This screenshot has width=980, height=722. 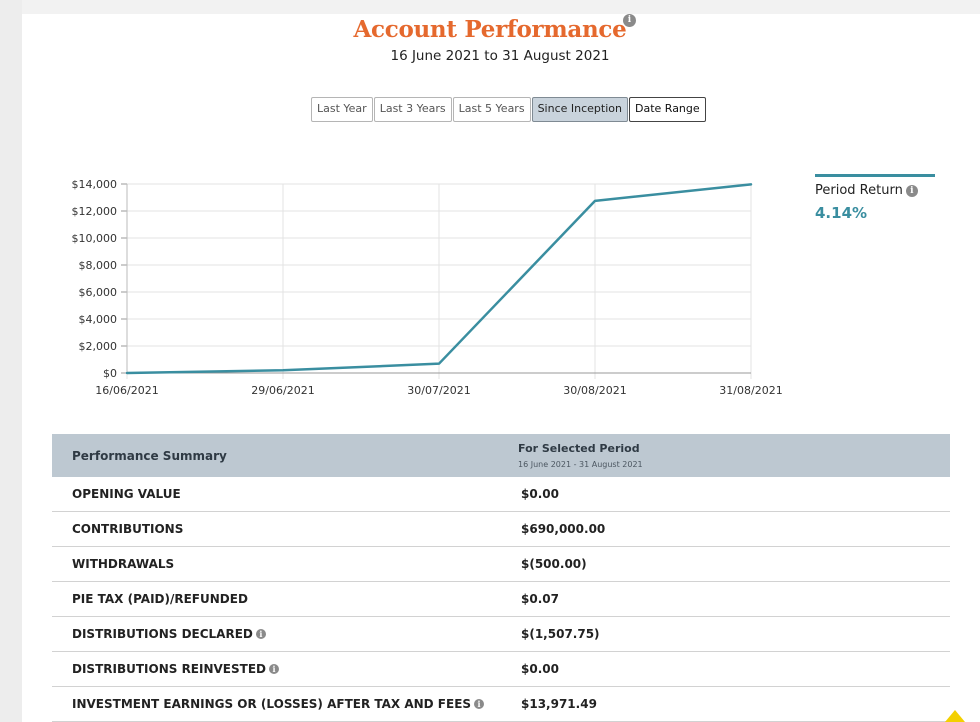 I want to click on x-tick-label: 31/08/2021, so click(x=750, y=390).